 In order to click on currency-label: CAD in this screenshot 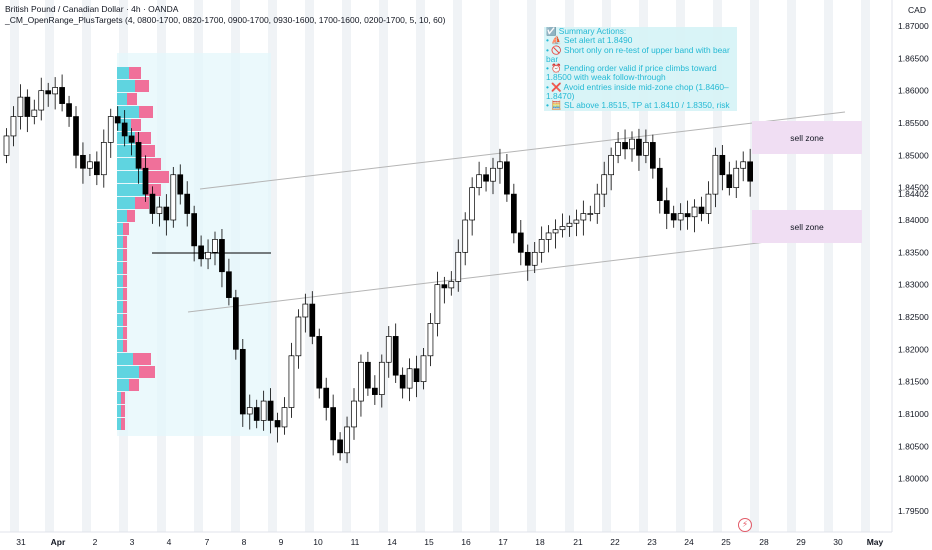, I will do `click(917, 10)`.